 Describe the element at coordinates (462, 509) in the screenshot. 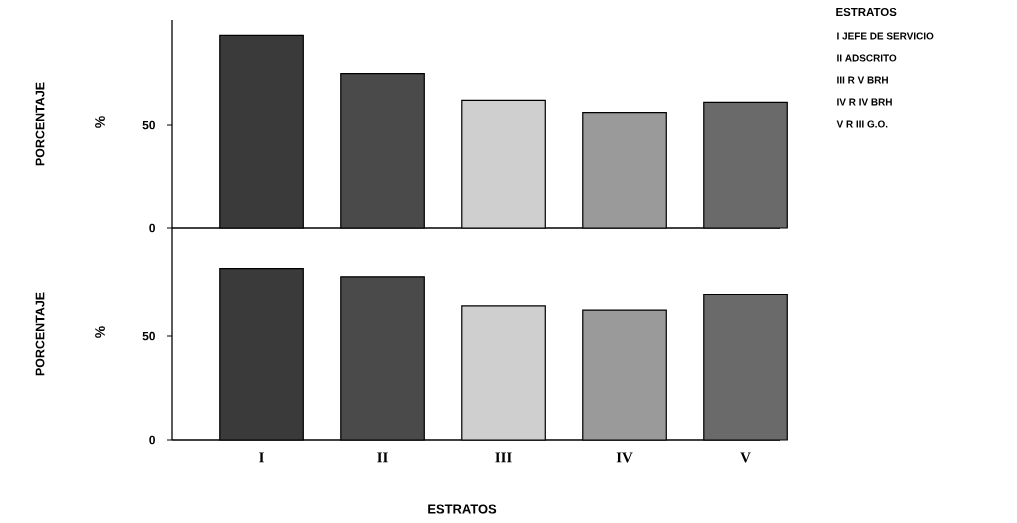

I see `x-axis-title: ESTRATOS` at that location.